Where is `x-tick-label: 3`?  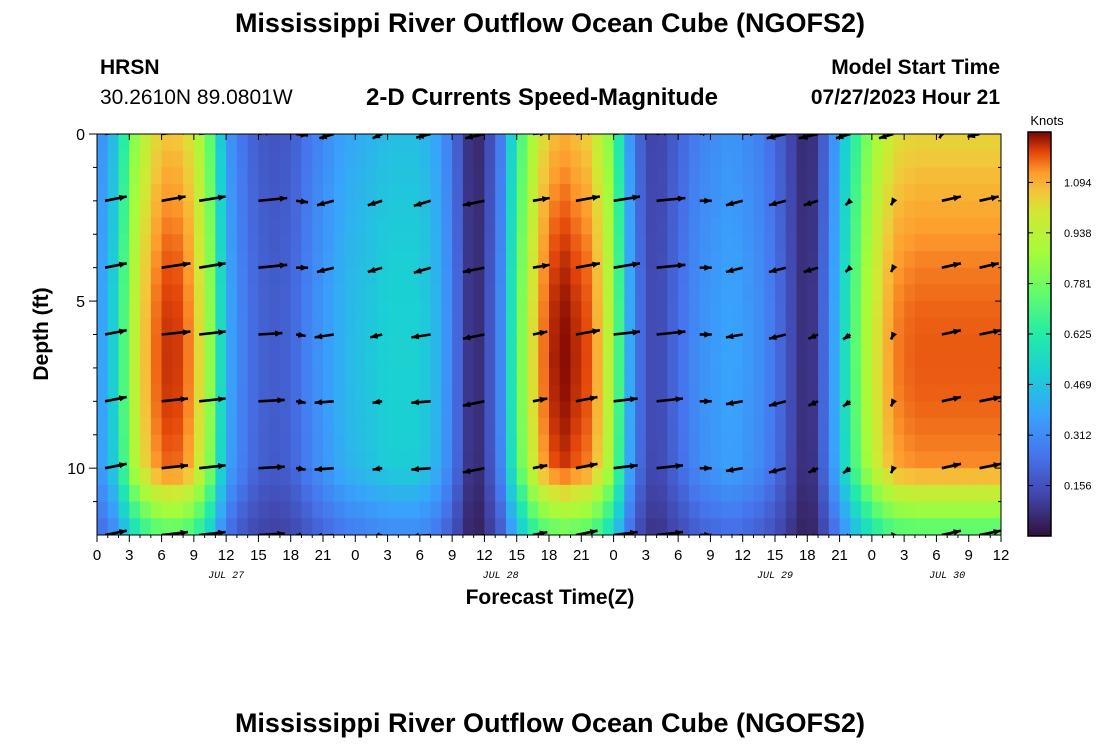
x-tick-label: 3 is located at coordinates (129, 555).